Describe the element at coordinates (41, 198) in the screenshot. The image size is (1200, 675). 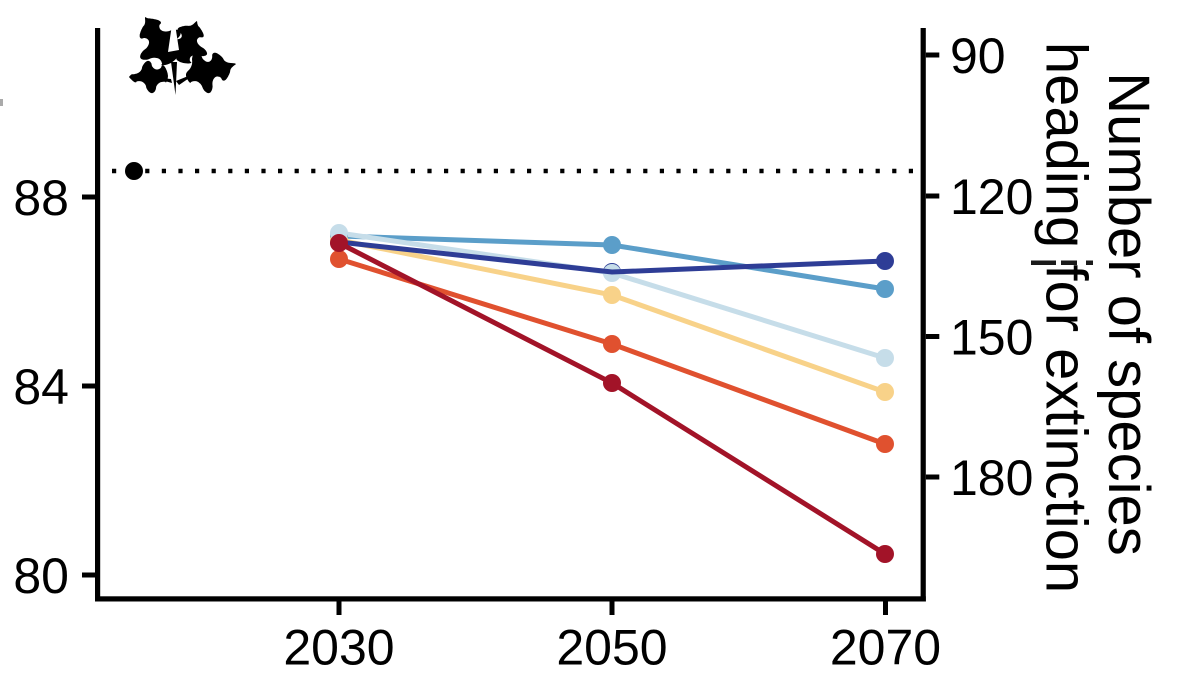
I see `svg-text: 88` at that location.